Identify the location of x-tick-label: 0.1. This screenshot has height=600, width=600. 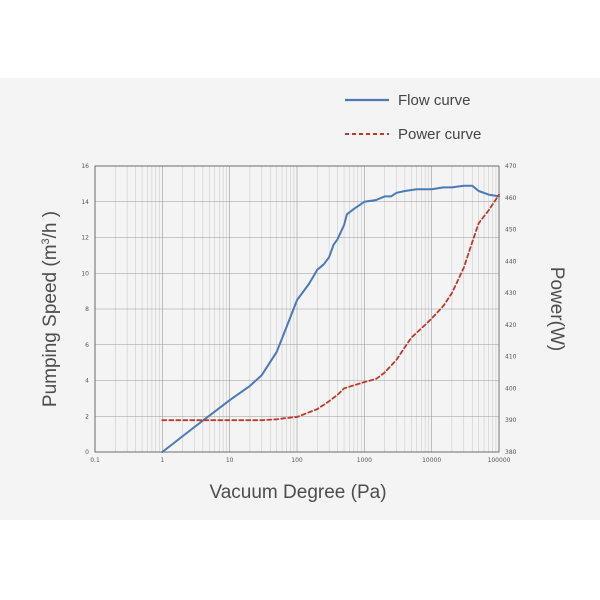
(95, 460).